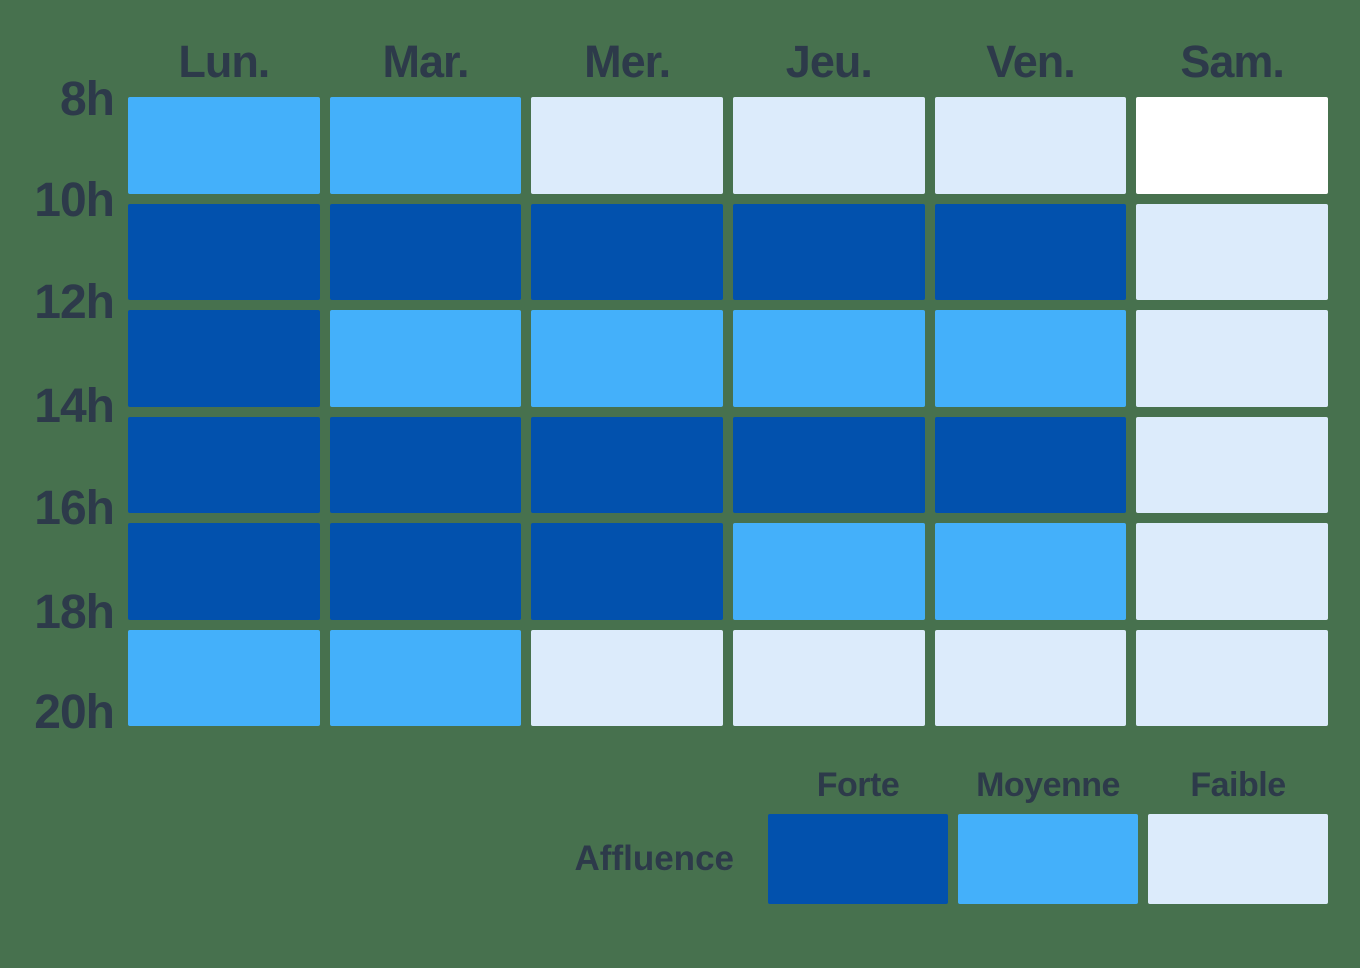 This screenshot has width=1360, height=968. I want to click on heatmap-cell-ven-16h-18h, so click(1030, 571).